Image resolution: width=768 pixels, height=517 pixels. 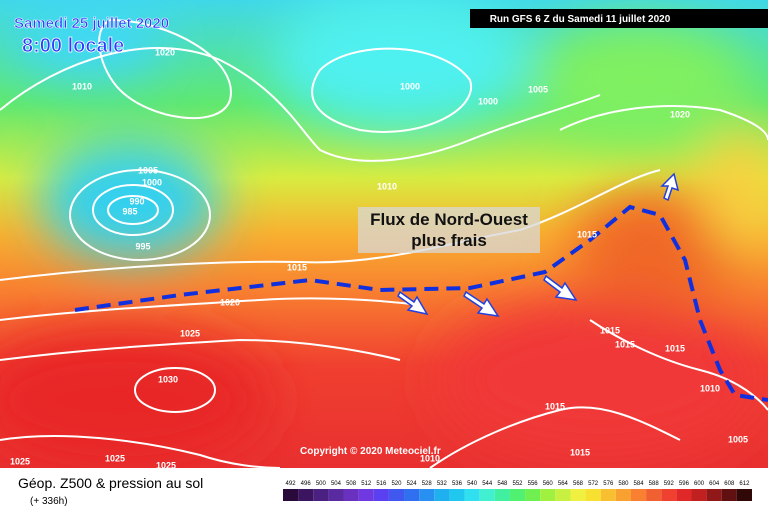 I want to click on footer-lead: (+ 336h), so click(x=49, y=501).